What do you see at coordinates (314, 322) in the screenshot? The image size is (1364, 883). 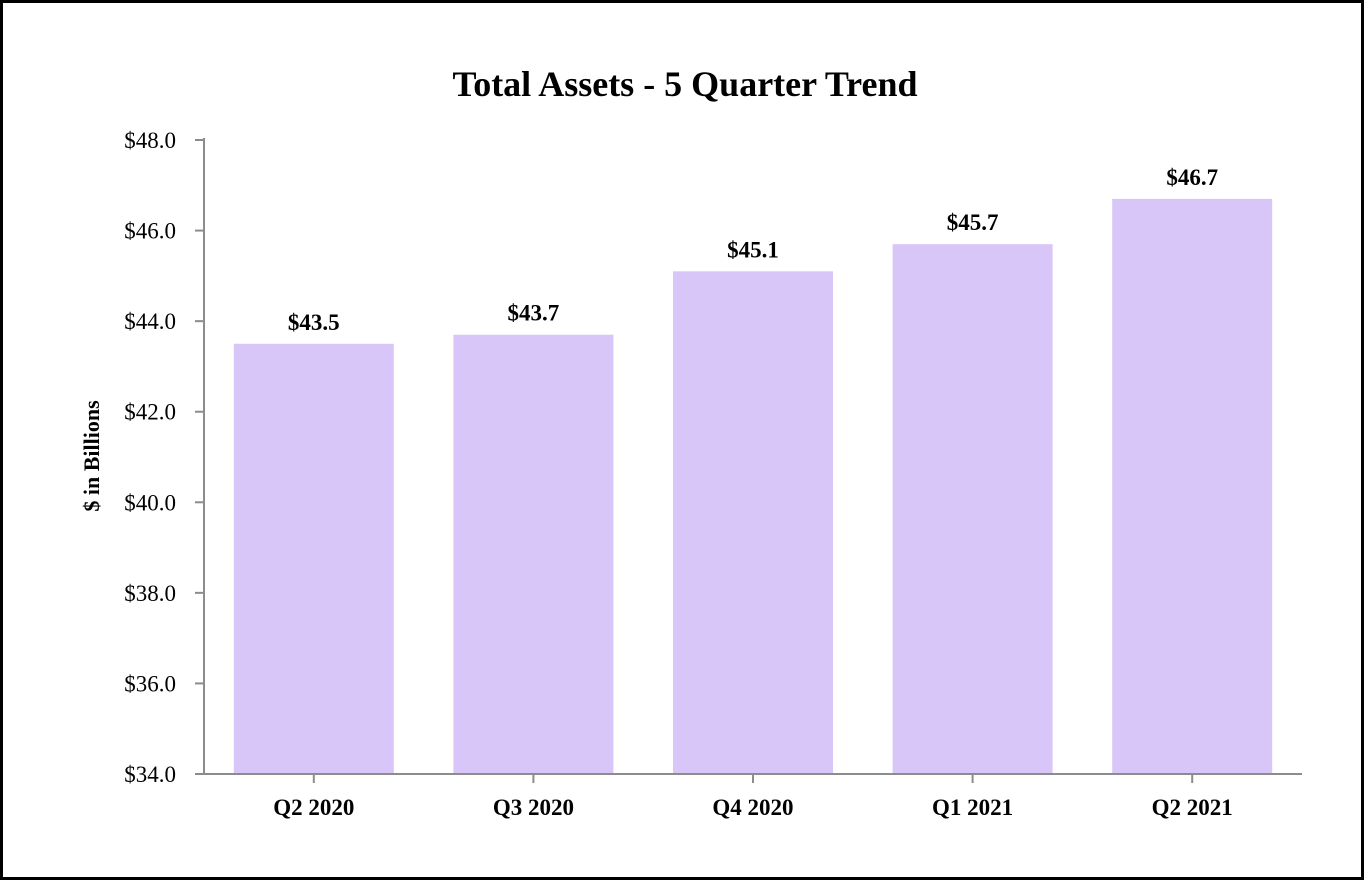 I see `data-label: $43.5` at bounding box center [314, 322].